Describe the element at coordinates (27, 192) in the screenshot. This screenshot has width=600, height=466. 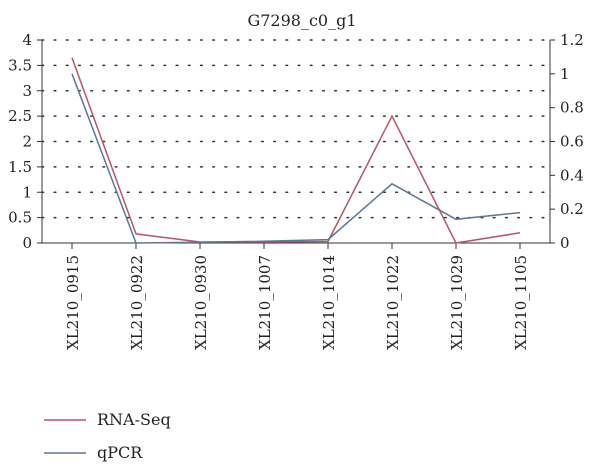
I see `left-tick-label-2: 1` at that location.